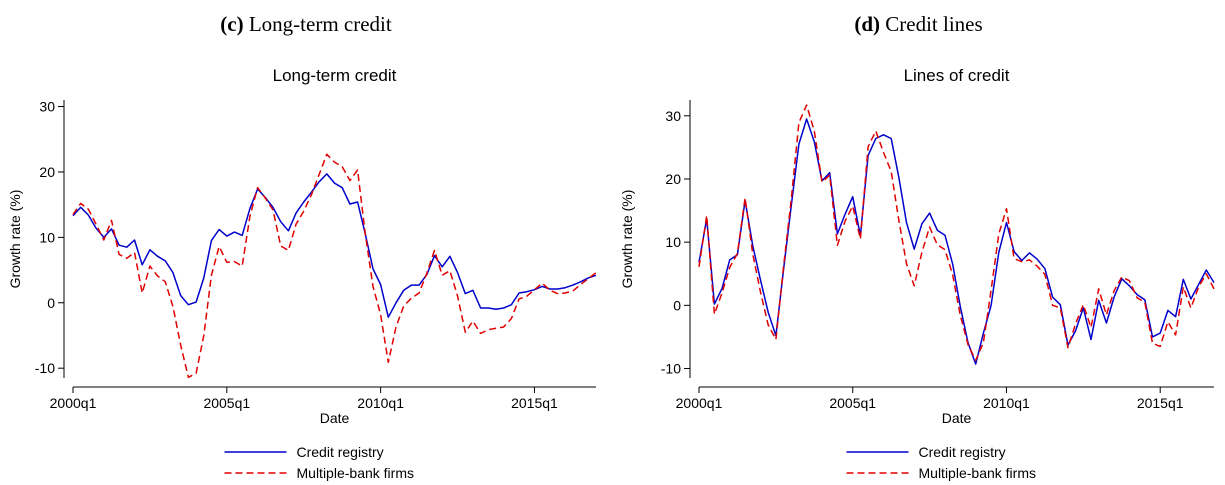 The height and width of the screenshot is (485, 1225). What do you see at coordinates (934, 24) in the screenshot?
I see `panel-caption-text: Credit lines` at bounding box center [934, 24].